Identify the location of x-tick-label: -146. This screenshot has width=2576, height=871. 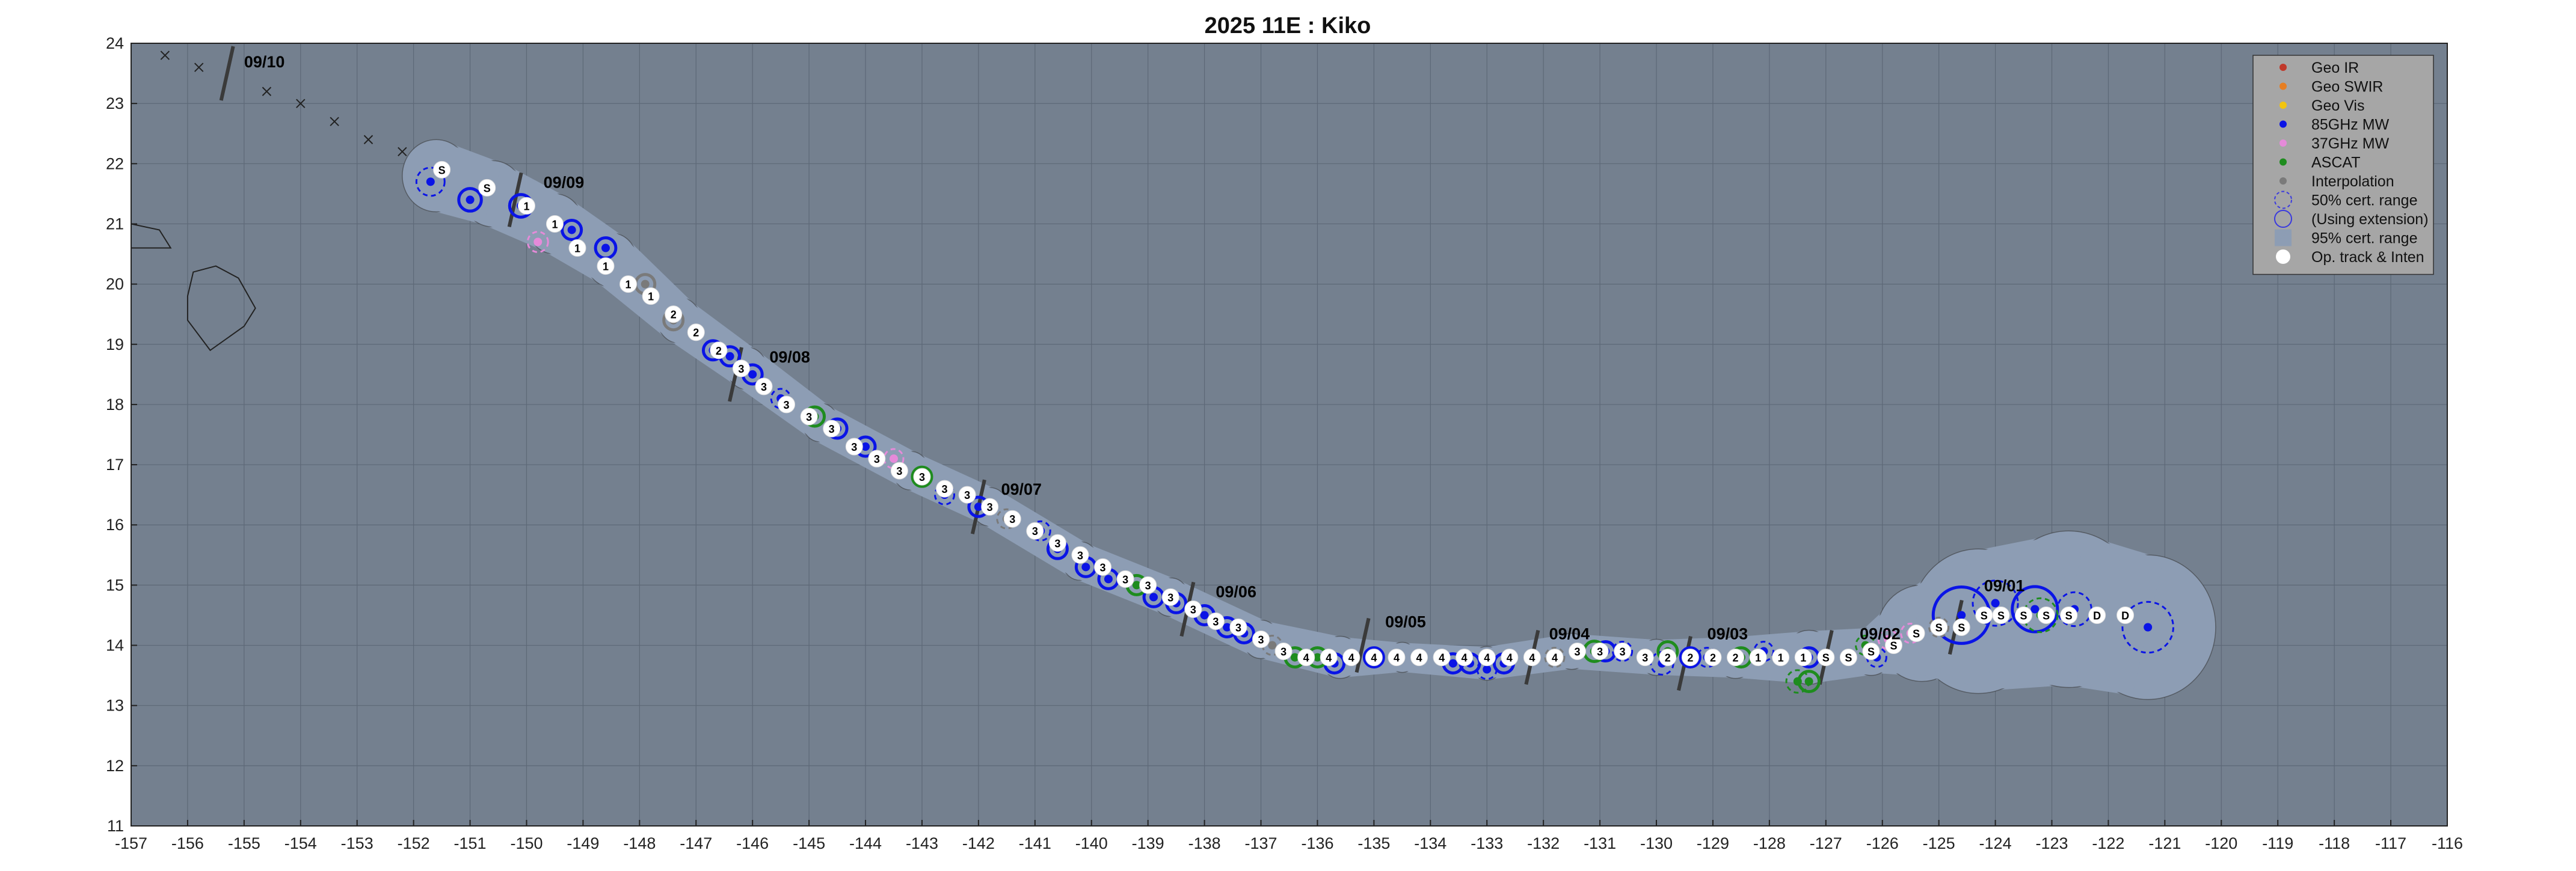
(753, 843).